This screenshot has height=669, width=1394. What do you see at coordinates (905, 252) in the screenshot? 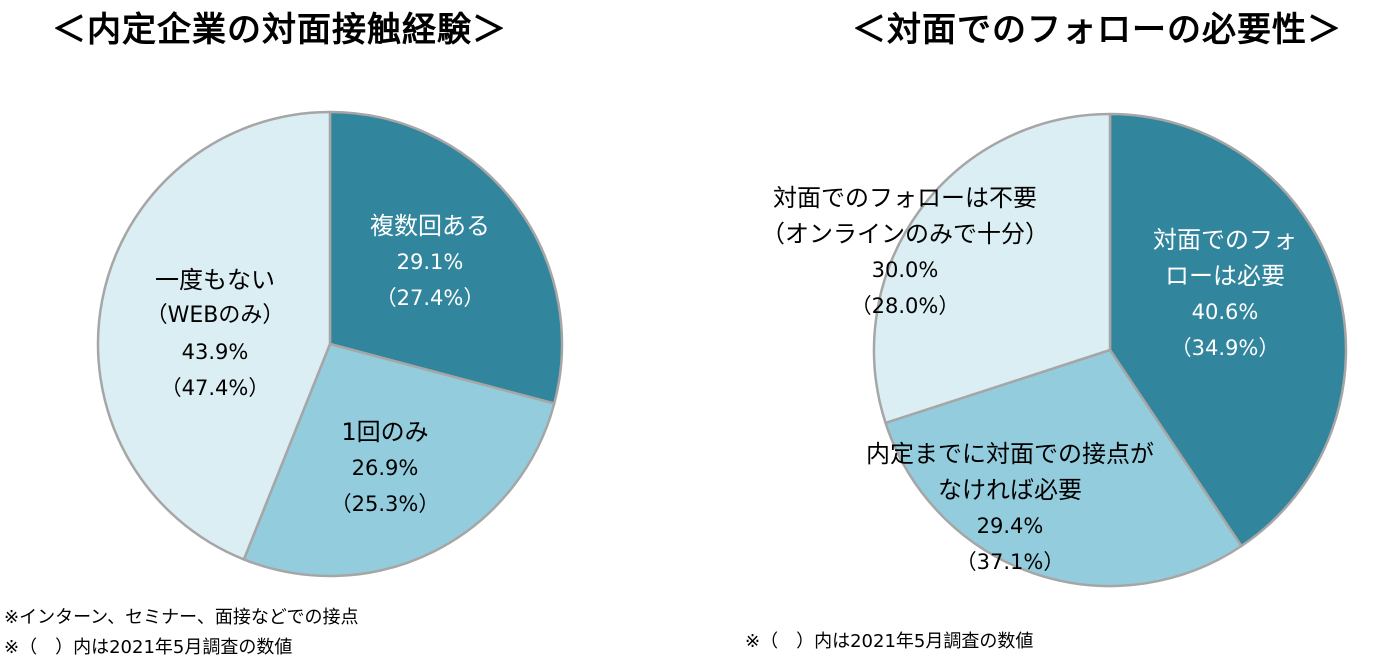
I see `slice-label-follow-unnecessary: 対面でのフォローは不要 （オンラインのみで十分） 30.0% （28.0%）` at bounding box center [905, 252].